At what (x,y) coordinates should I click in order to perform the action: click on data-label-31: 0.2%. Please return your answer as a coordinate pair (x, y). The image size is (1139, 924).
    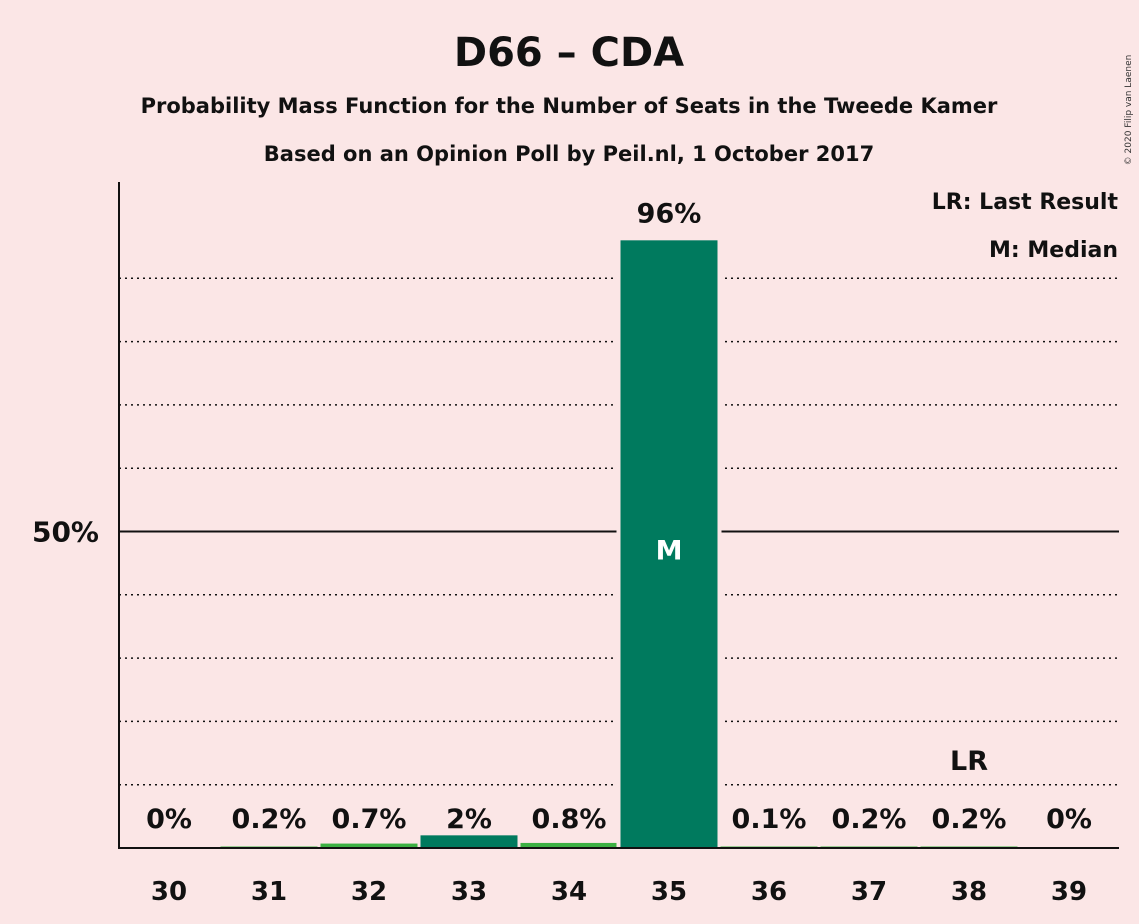
    Looking at the image, I should click on (269, 819).